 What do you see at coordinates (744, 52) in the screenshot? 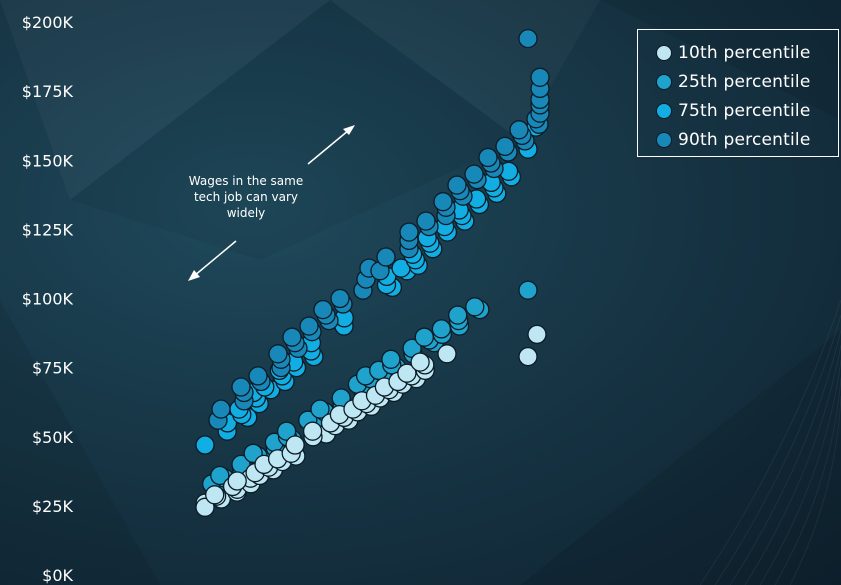
I see `legend-label-10th: 10th percentile` at bounding box center [744, 52].